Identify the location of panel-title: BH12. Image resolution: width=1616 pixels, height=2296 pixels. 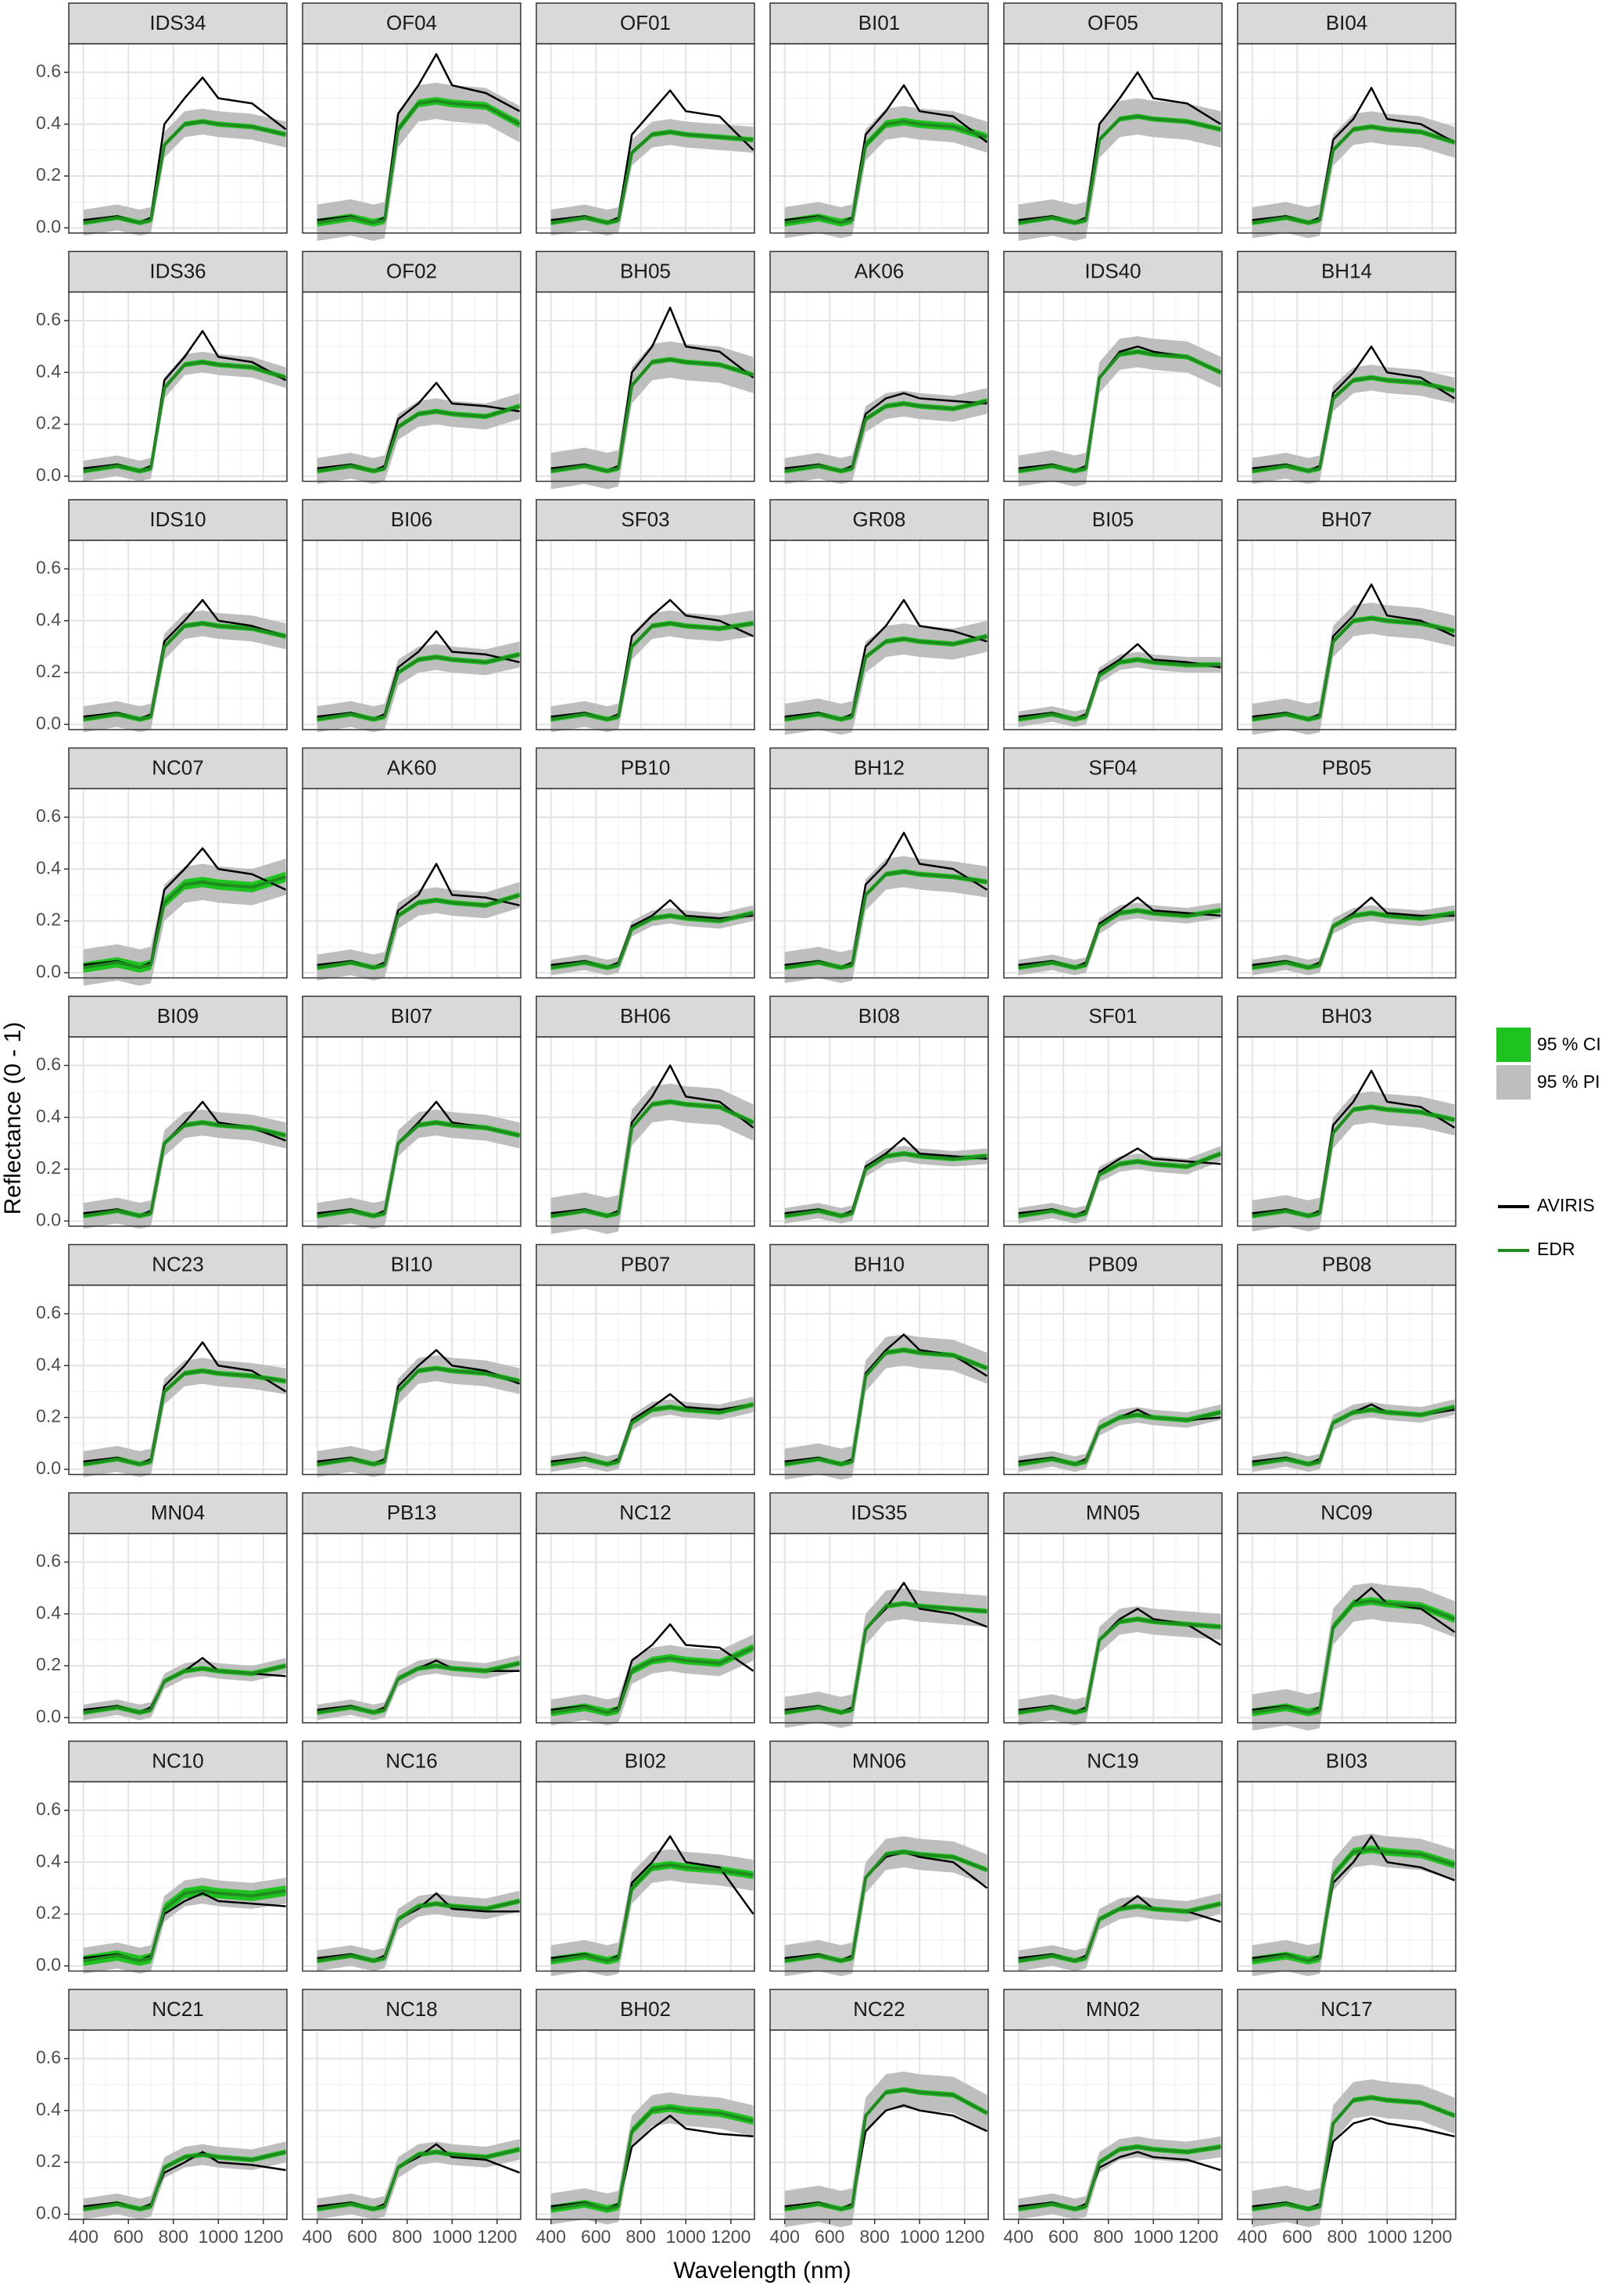
(879, 767).